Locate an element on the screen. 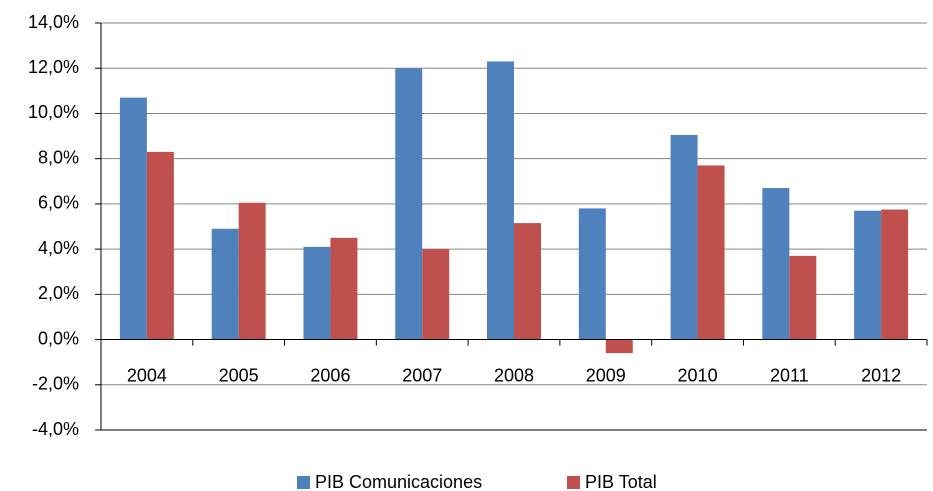  x-tick-label: 2008 is located at coordinates (514, 375).